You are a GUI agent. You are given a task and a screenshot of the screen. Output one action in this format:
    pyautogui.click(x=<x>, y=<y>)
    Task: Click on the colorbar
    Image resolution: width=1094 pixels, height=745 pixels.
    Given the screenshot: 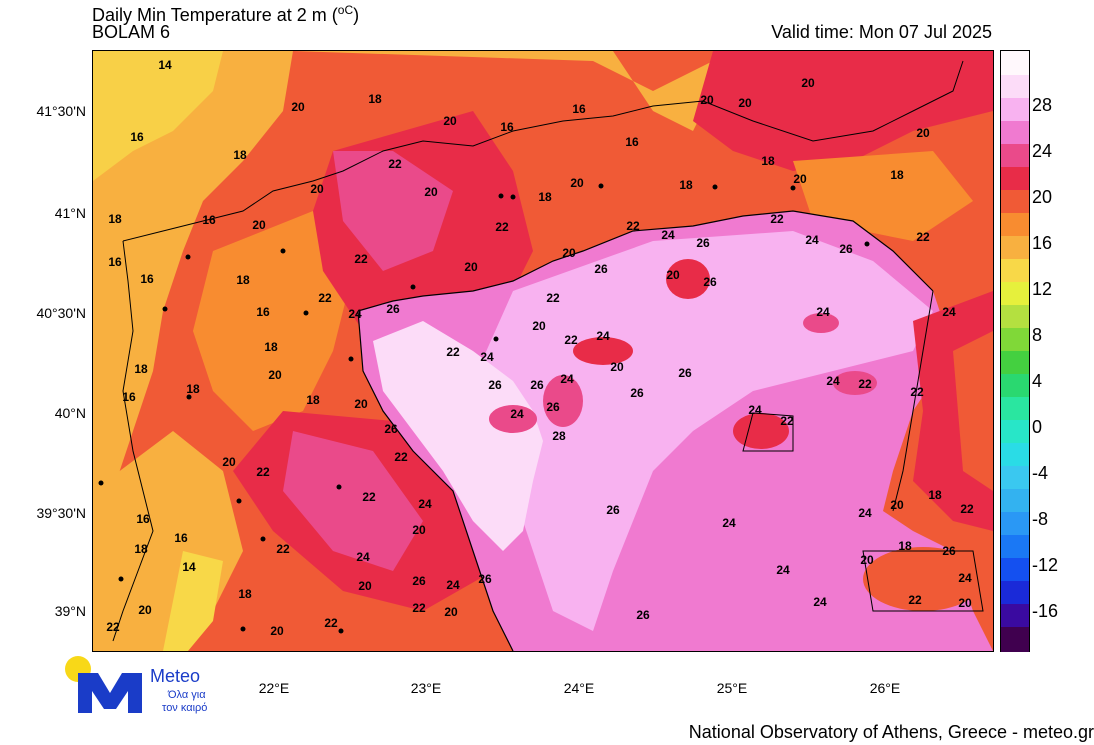 What is the action you would take?
    pyautogui.click(x=1015, y=351)
    